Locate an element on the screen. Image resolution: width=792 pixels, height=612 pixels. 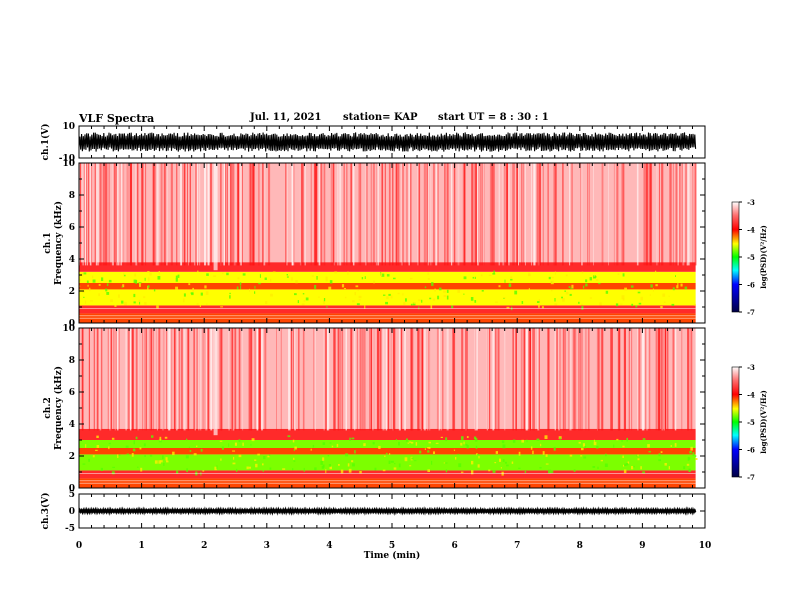
y-tick-label: 10 is located at coordinates (68, 164).